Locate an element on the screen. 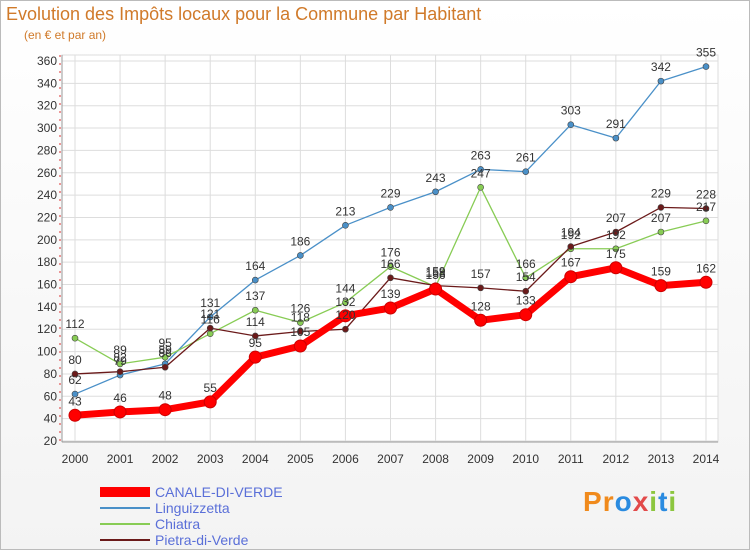 The width and height of the screenshot is (750, 550). y-tick-label: 140 is located at coordinates (47, 307).